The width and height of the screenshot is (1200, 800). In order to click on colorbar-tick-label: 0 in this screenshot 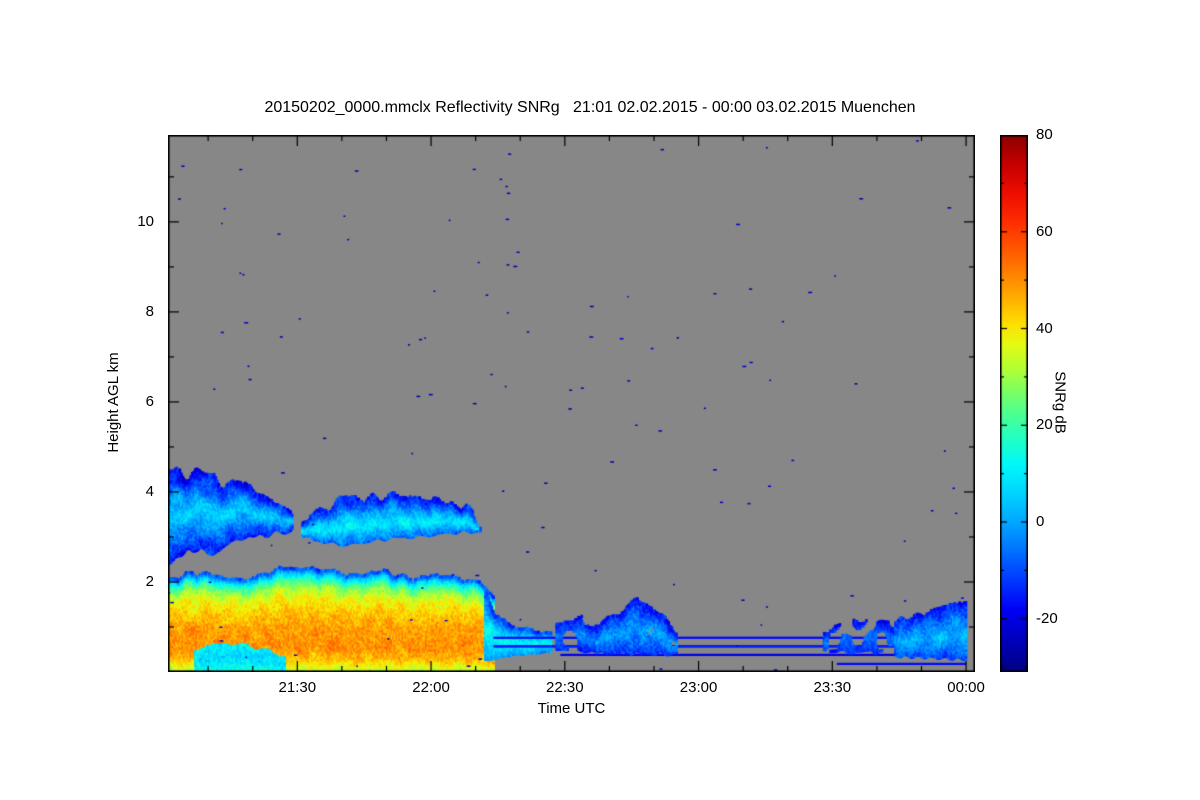, I will do `click(1040, 522)`.